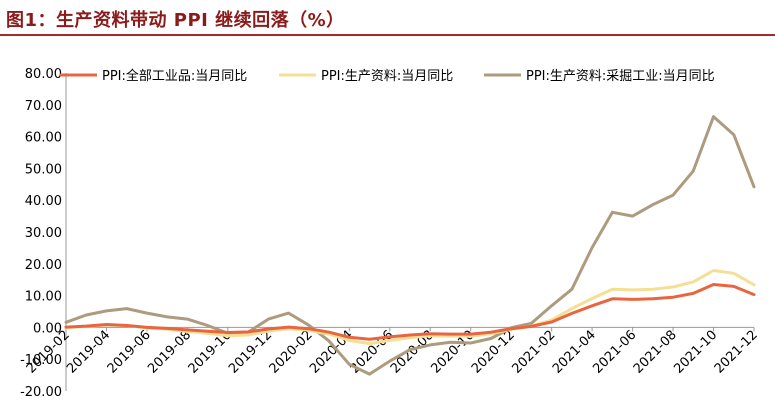  Describe the element at coordinates (614, 352) in the screenshot. I see `x-tick-label: 2021-06` at that location.